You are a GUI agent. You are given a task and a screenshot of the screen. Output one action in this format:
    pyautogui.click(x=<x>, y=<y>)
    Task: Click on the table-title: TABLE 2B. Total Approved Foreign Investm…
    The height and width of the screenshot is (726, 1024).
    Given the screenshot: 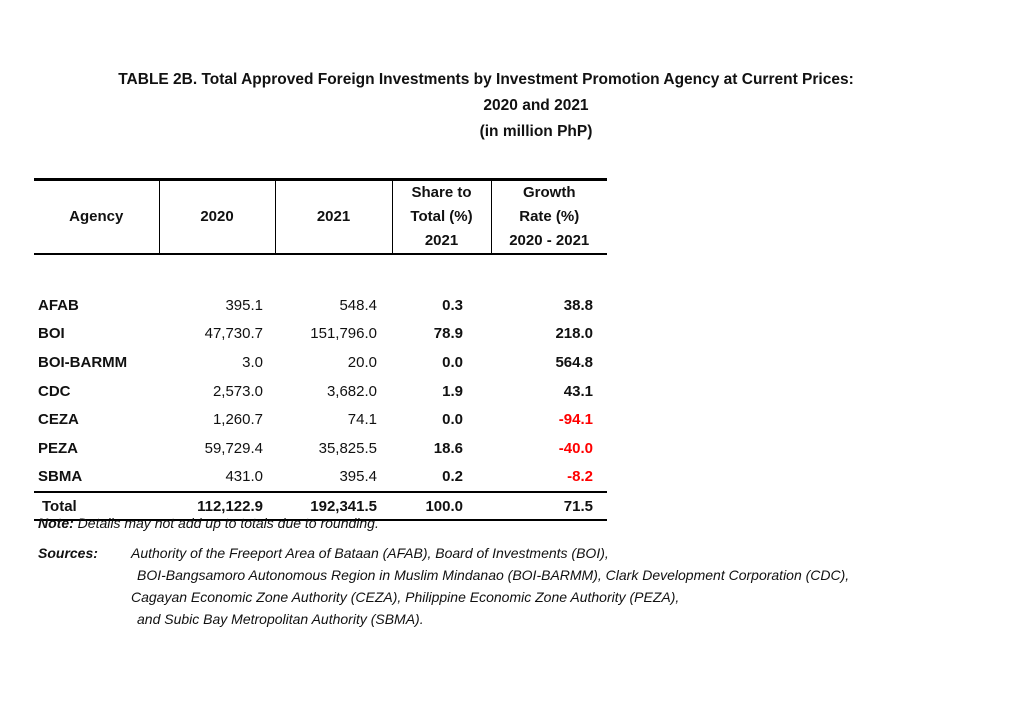 What is the action you would take?
    pyautogui.click(x=512, y=106)
    